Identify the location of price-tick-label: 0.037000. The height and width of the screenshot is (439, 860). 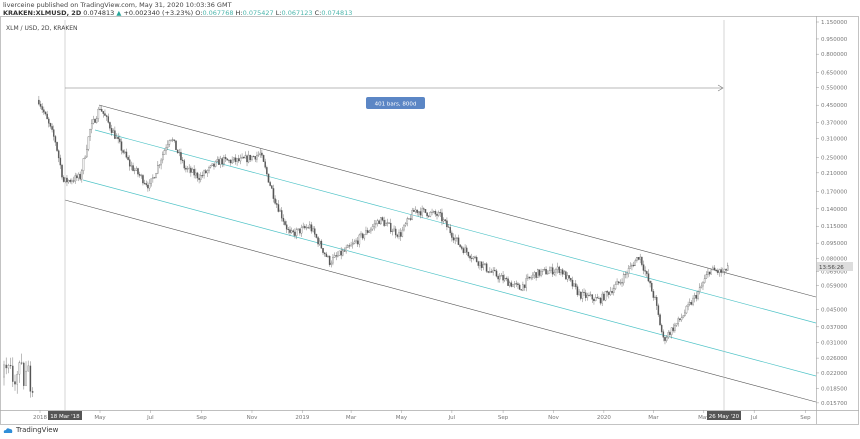
(834, 328).